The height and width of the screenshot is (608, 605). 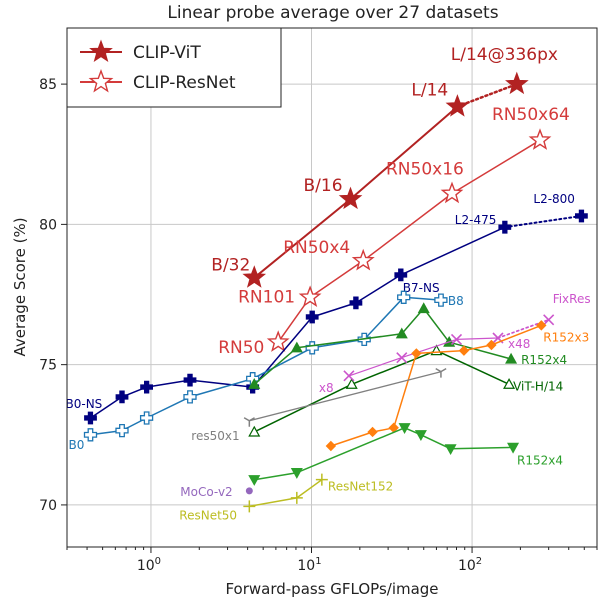 I want to click on data-label: RN50x16, so click(x=425, y=170).